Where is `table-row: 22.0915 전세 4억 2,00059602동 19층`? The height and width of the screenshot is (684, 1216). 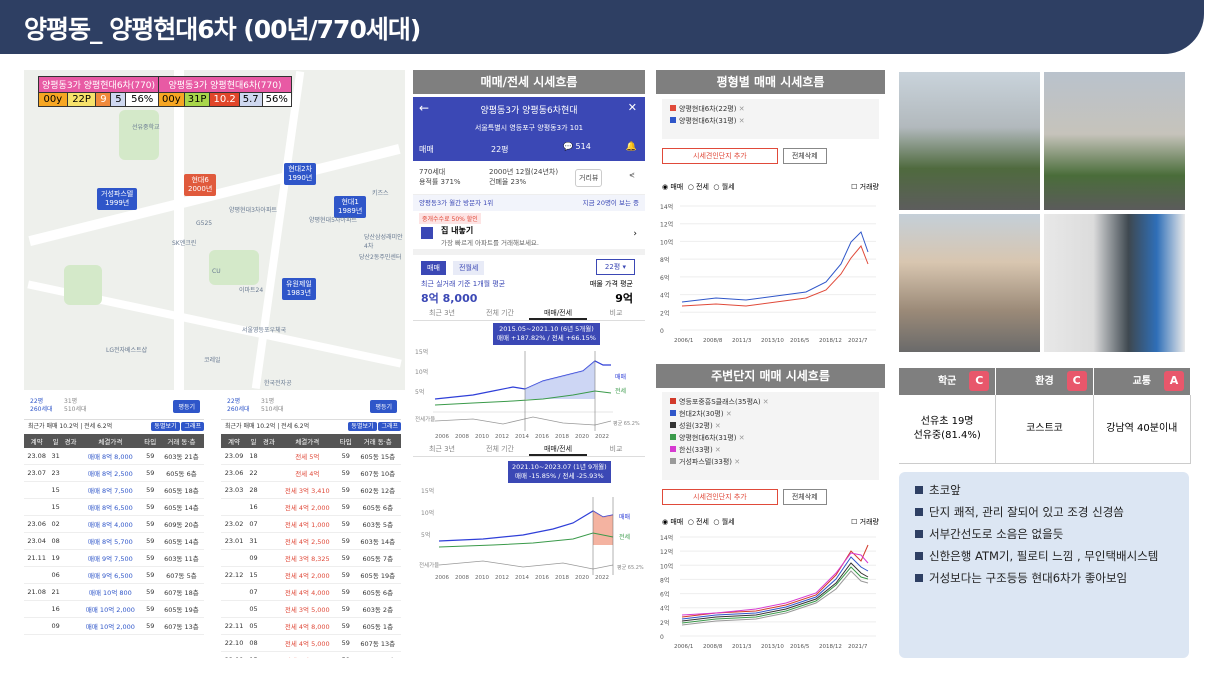 table-row: 22.0915 전세 4억 2,00059602동 19층 is located at coordinates (311, 654).